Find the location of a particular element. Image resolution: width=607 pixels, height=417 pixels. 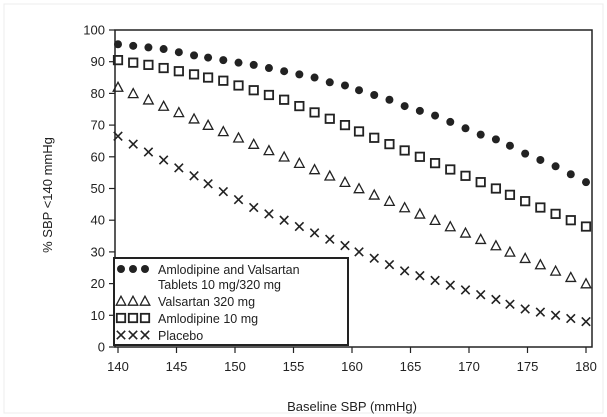

x-tick-label: 160 is located at coordinates (352, 366).